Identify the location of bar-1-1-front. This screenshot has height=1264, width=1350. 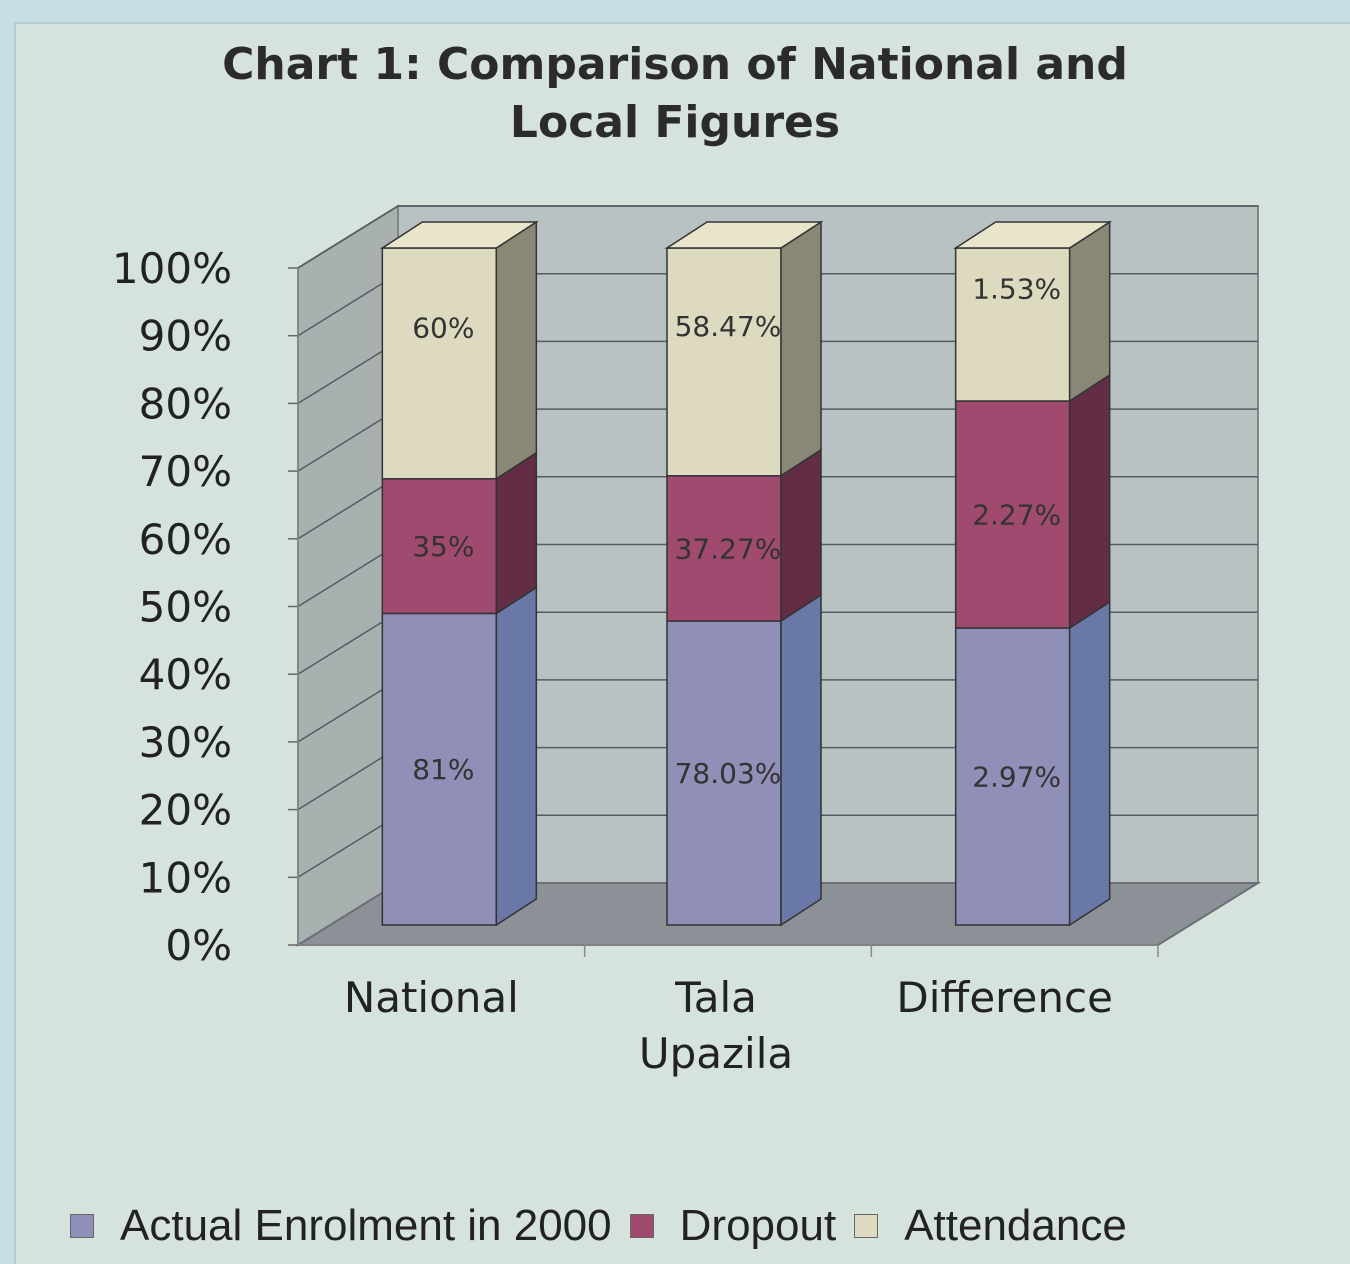
(724, 548).